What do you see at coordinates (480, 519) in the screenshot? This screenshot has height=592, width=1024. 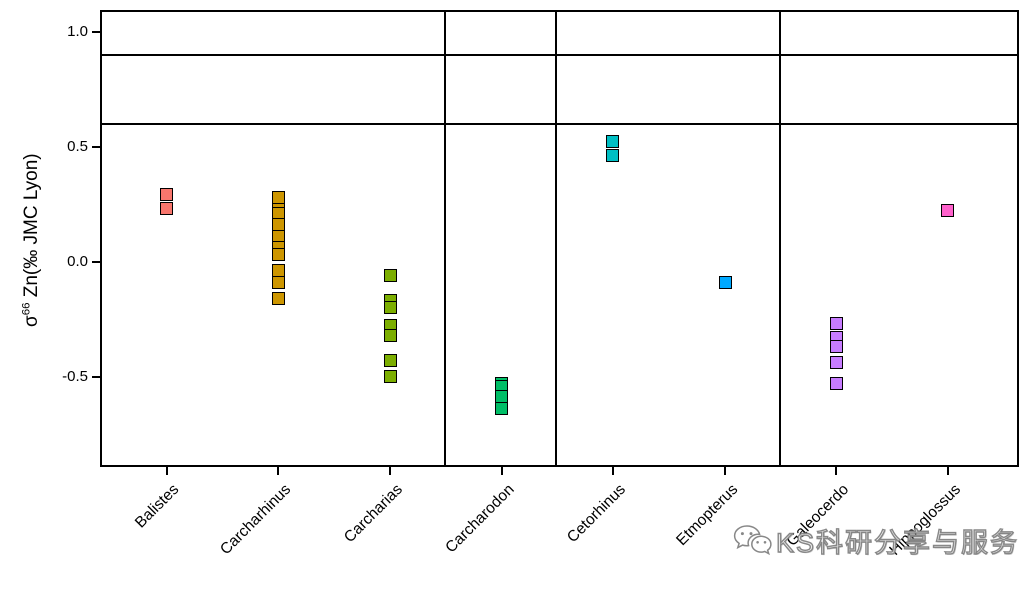 I see `x-tick-label: Carcharodon` at bounding box center [480, 519].